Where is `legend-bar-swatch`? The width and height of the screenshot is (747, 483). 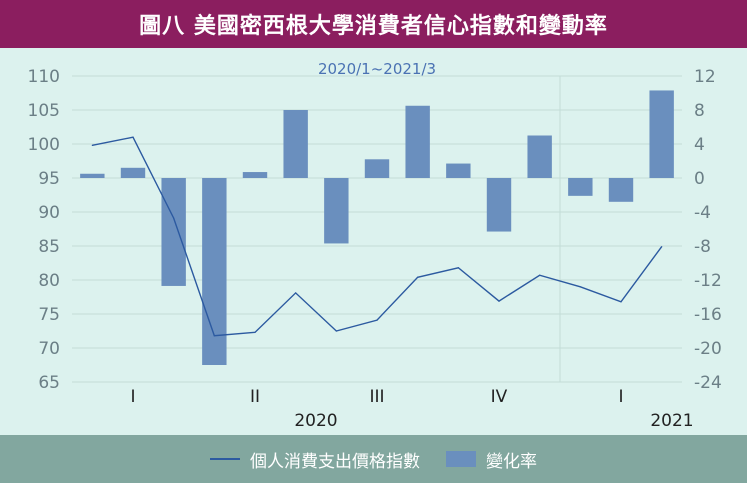
legend-bar-swatch is located at coordinates (461, 459).